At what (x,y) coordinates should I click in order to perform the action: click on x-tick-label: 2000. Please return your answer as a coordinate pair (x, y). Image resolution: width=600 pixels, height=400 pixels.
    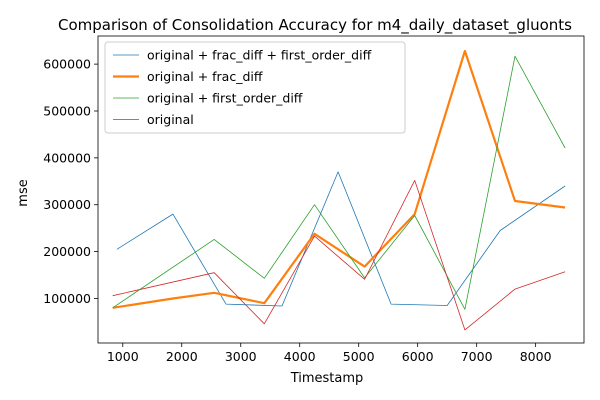
    Looking at the image, I should click on (182, 356).